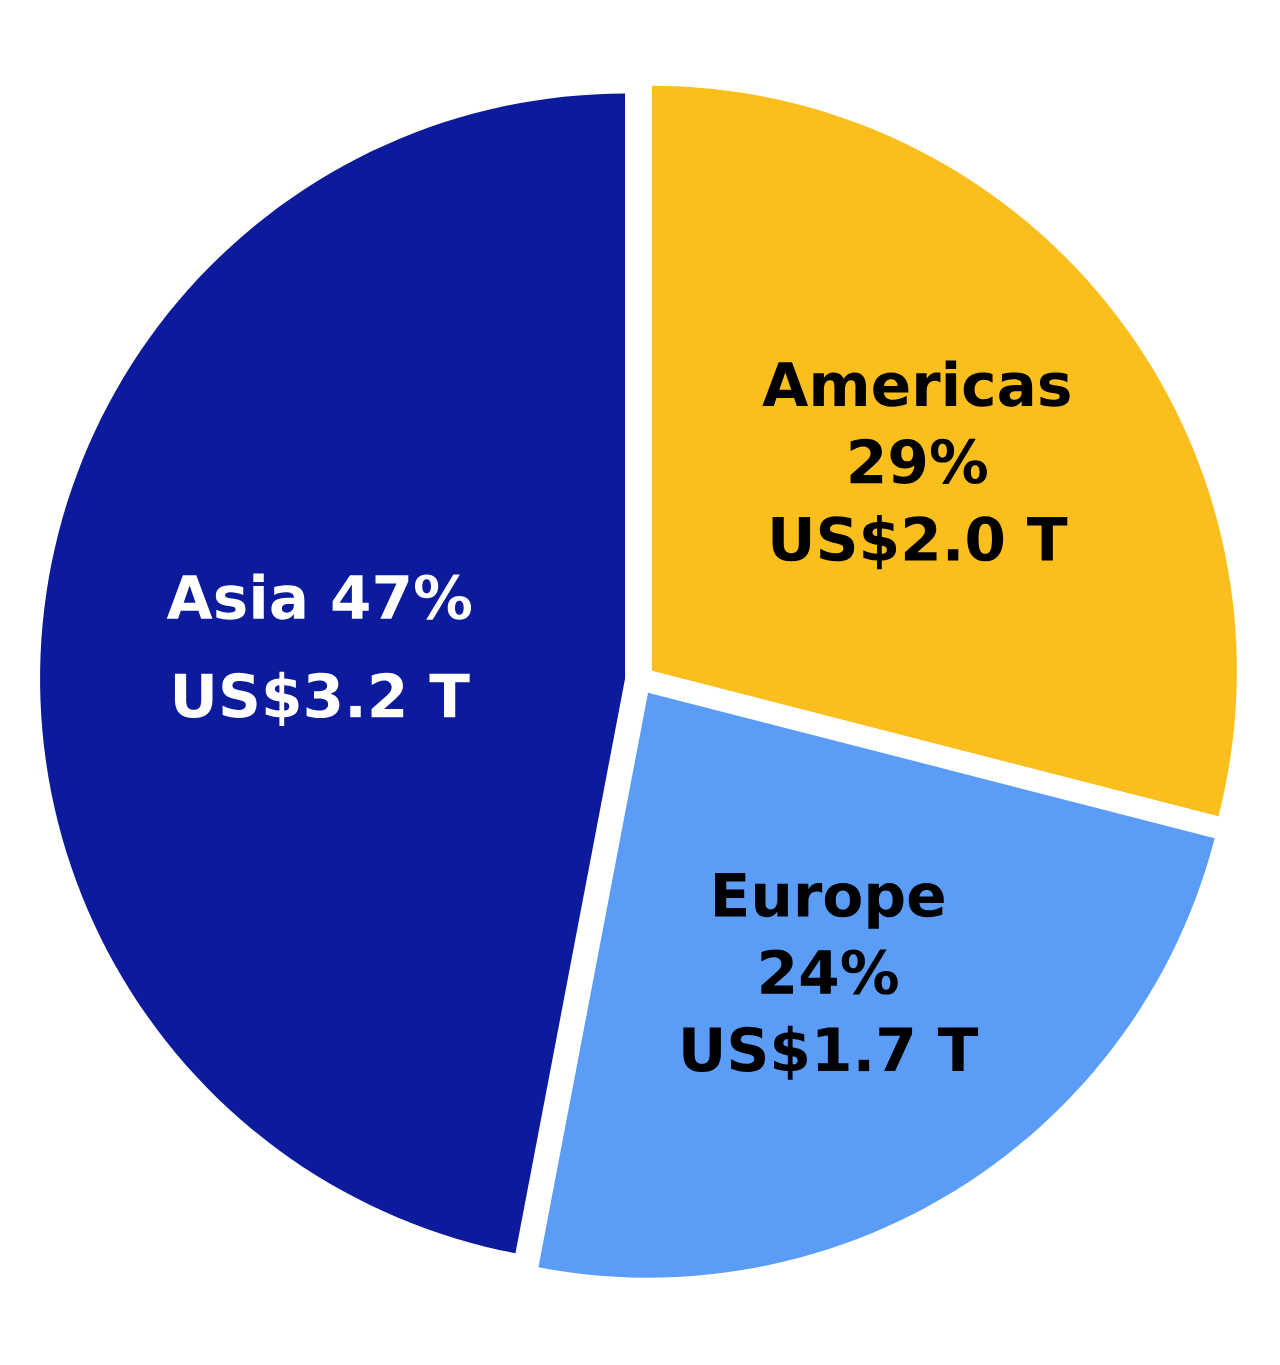 The image size is (1280, 1365). I want to click on data-label: 47%, so click(402, 597).